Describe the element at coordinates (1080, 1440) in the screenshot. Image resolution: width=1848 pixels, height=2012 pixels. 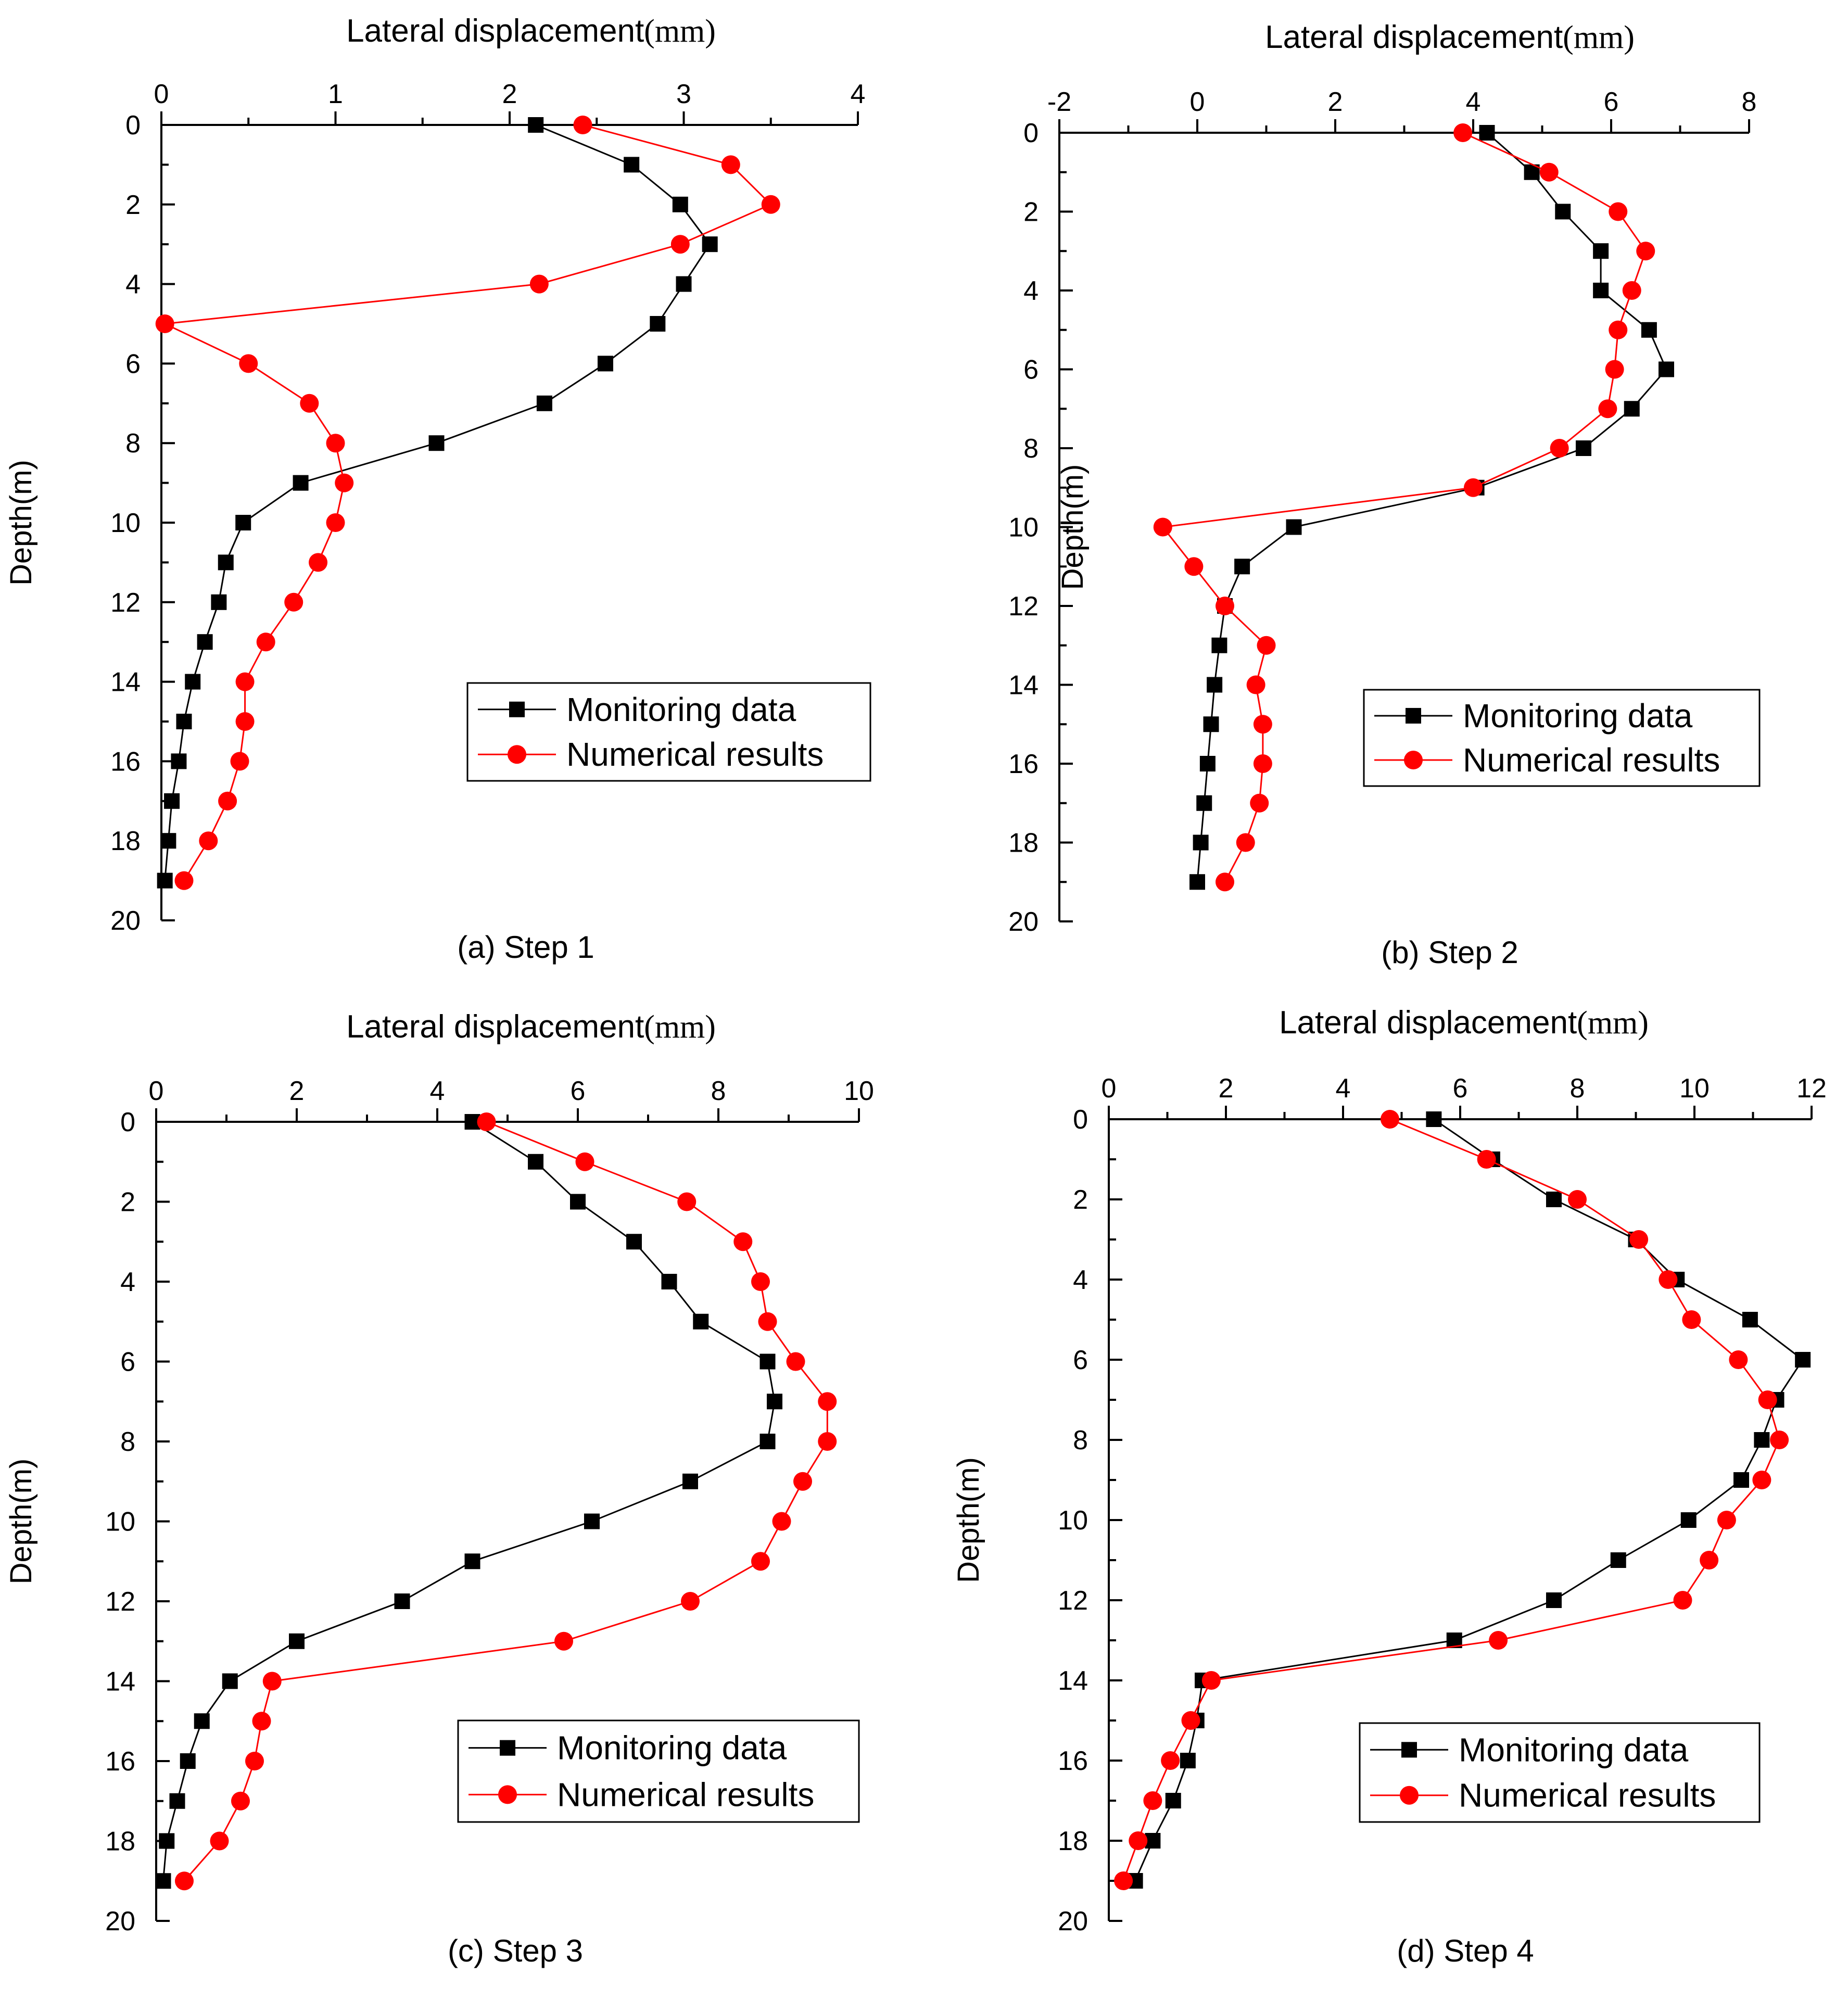
I see `y-tick-label: 8` at that location.